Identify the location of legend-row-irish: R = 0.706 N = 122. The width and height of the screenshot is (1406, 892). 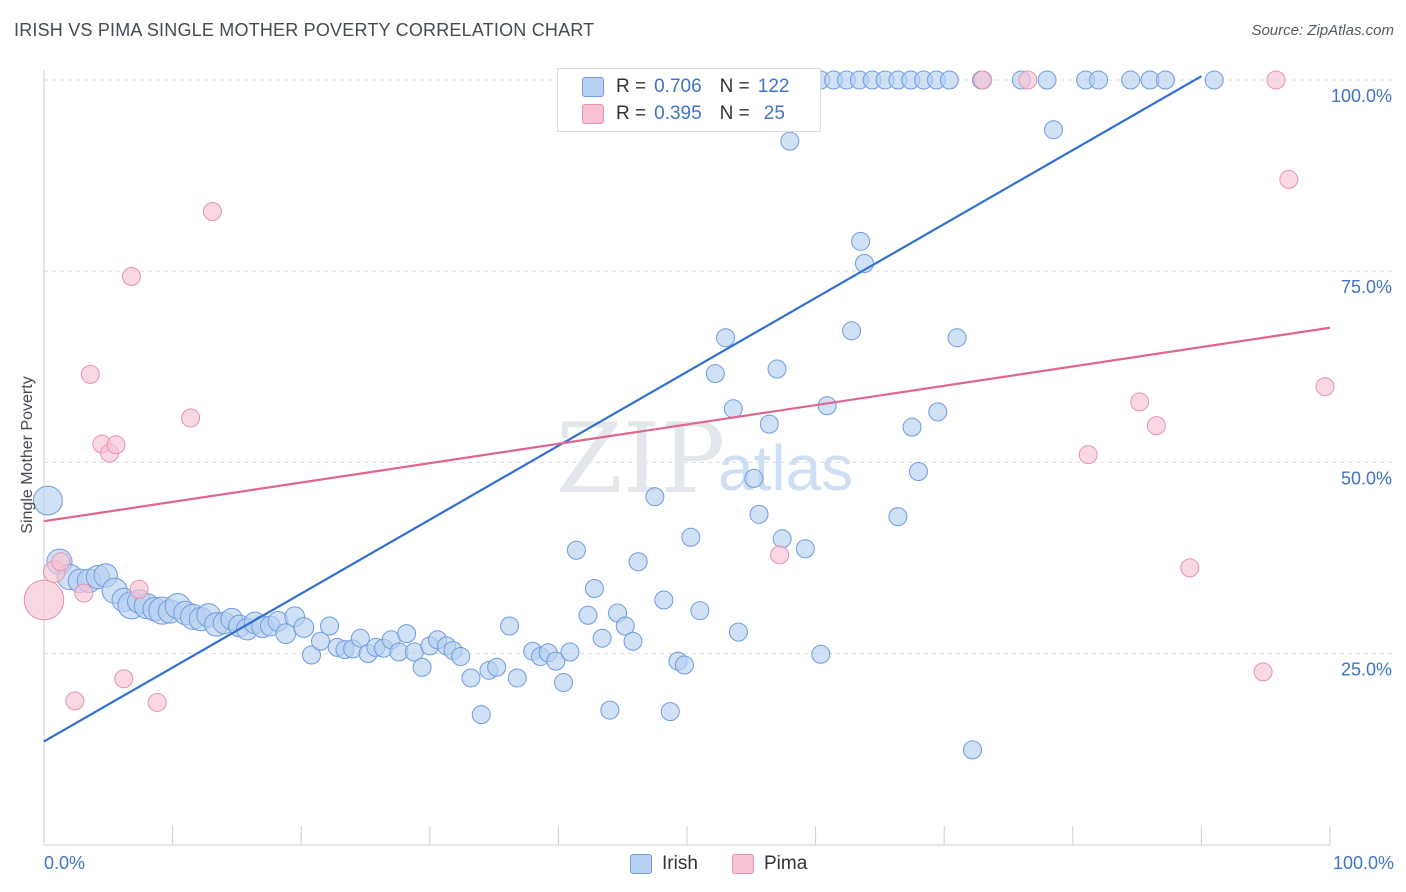
(685, 87).